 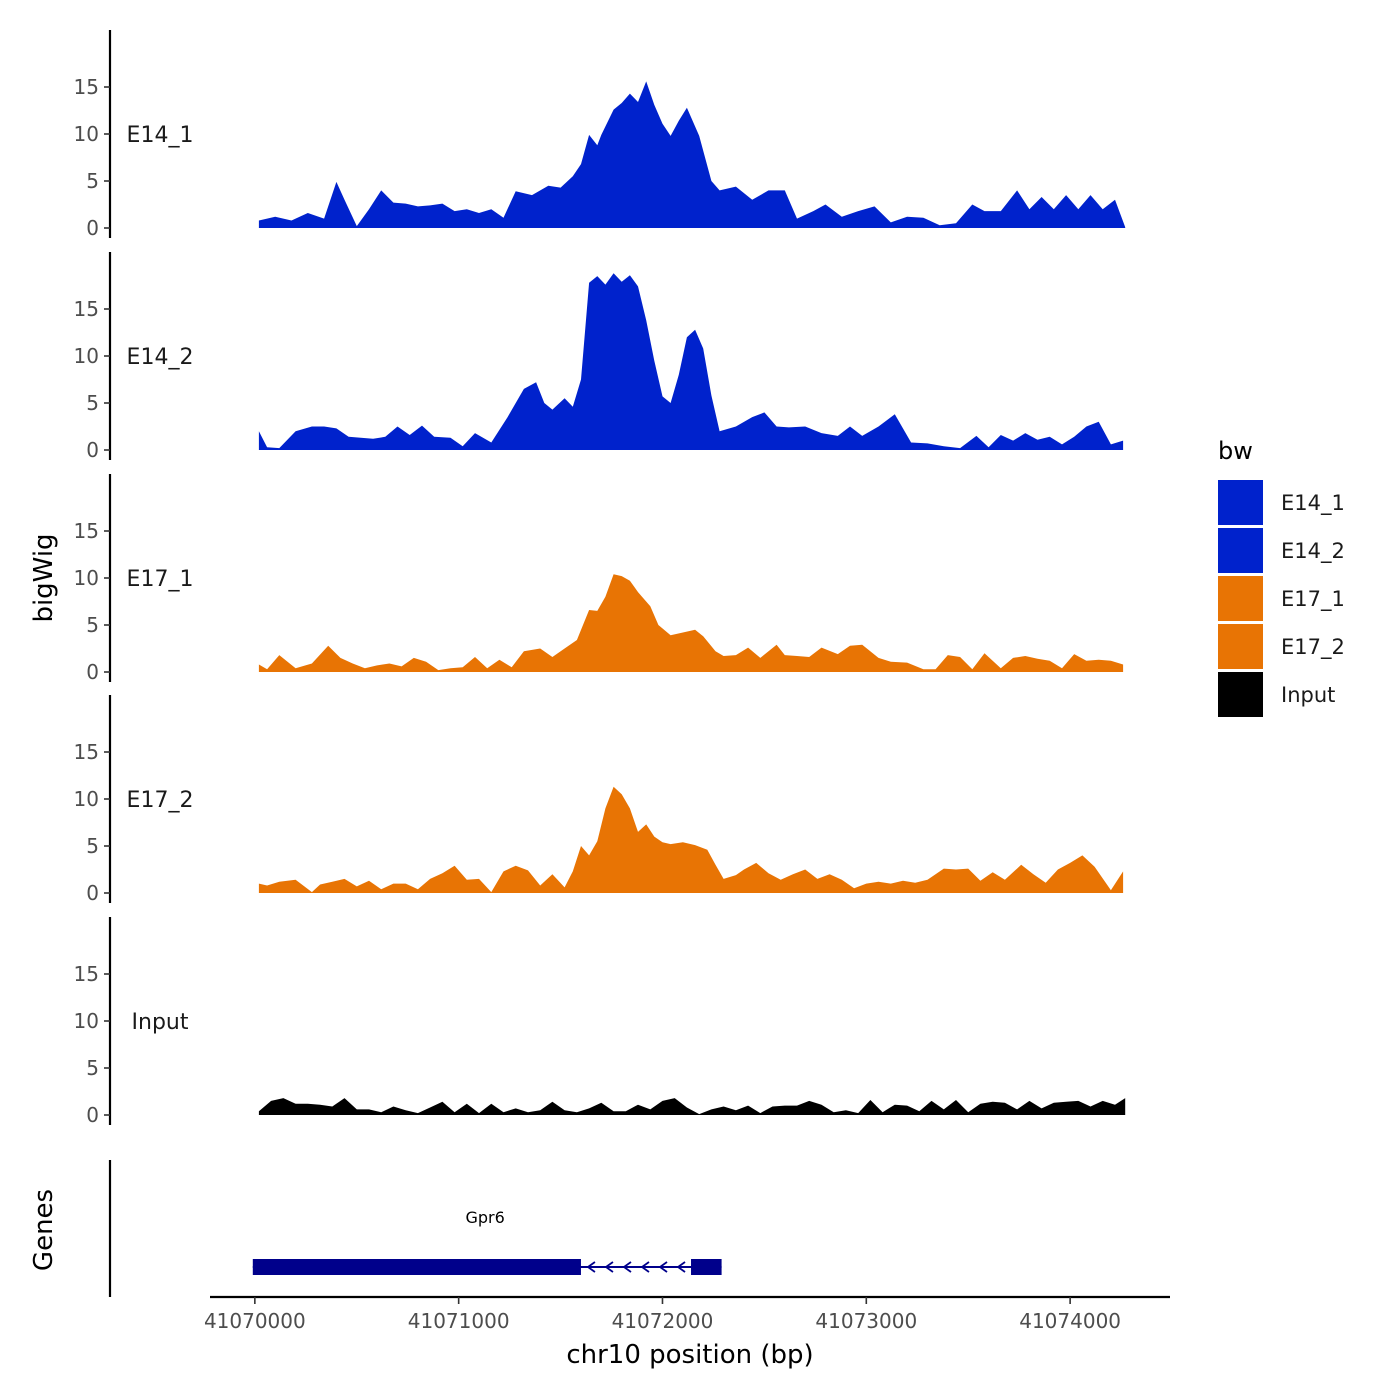 I want to click on track-label: Input, so click(x=160, y=1022).